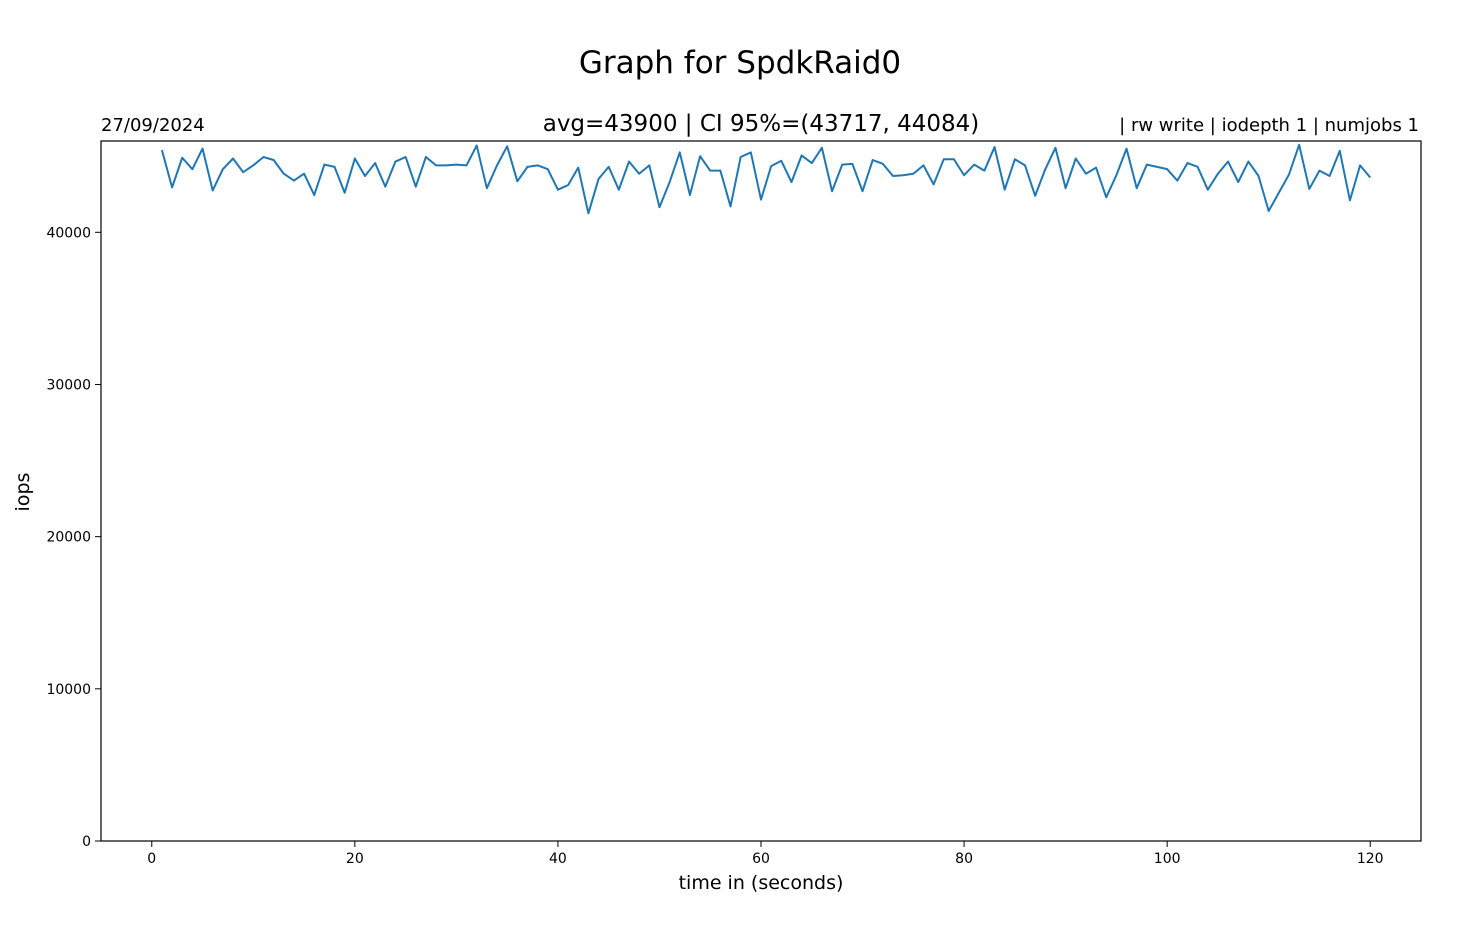 This screenshot has height=935, width=1474. Describe the element at coordinates (68, 690) in the screenshot. I see `y-tick-label: 10000` at that location.